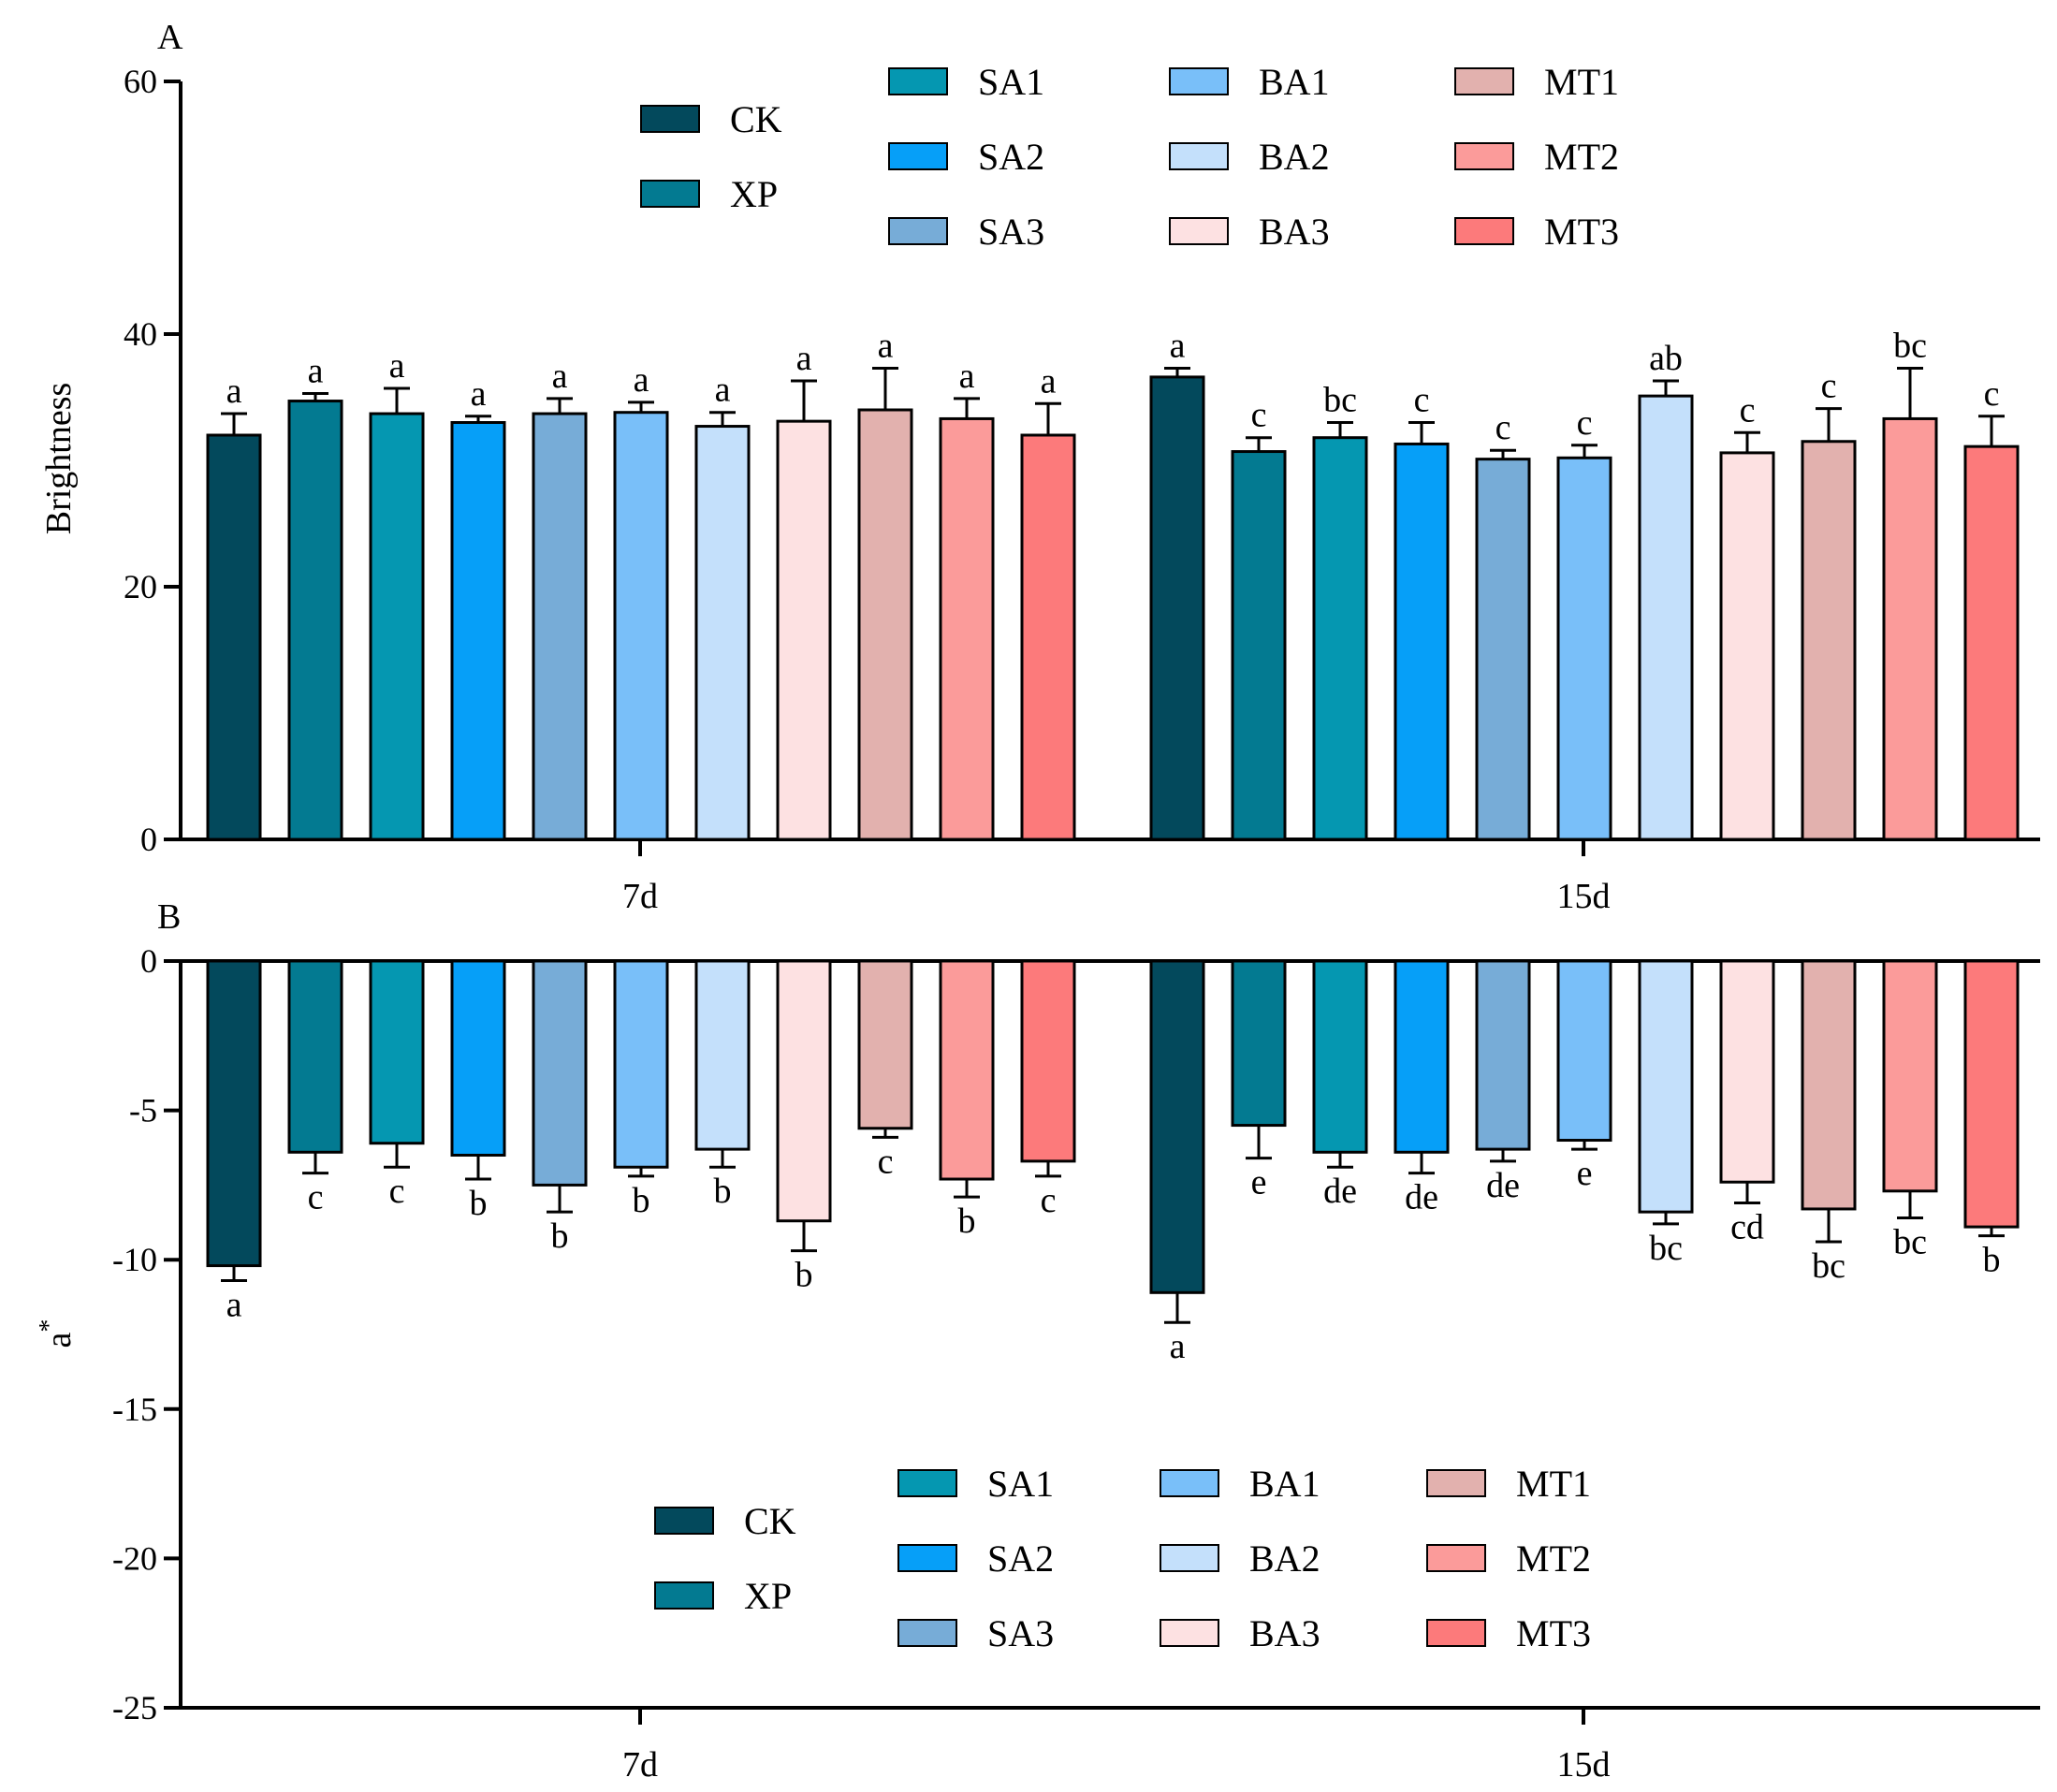  I want to click on legend-swatch-BA2, so click(1199, 156).